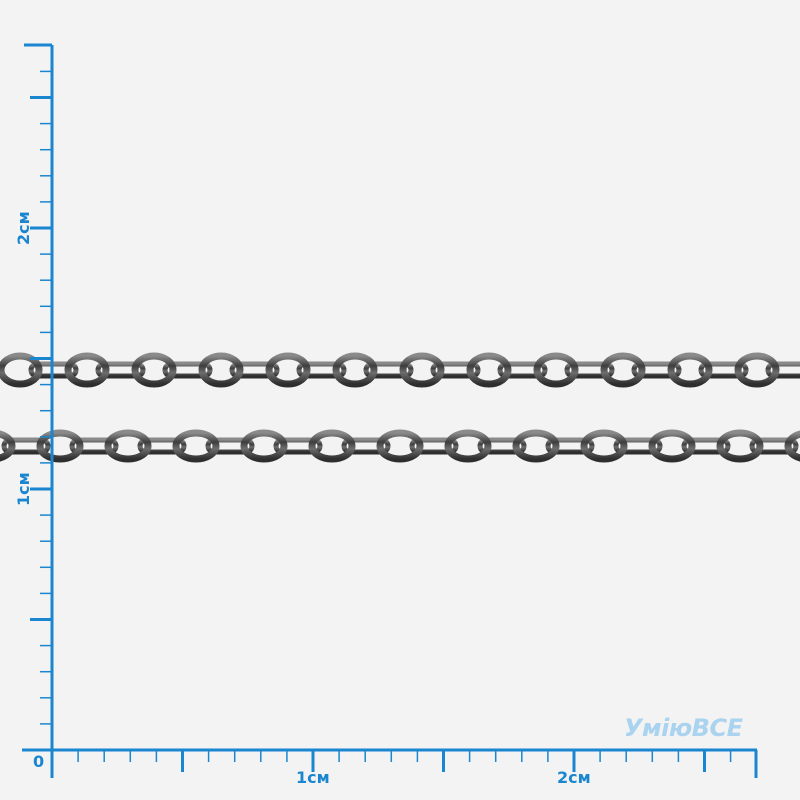 The image size is (800, 800). Describe the element at coordinates (313, 777) in the screenshot. I see `ruler-x-label-1cm: 1см` at that location.